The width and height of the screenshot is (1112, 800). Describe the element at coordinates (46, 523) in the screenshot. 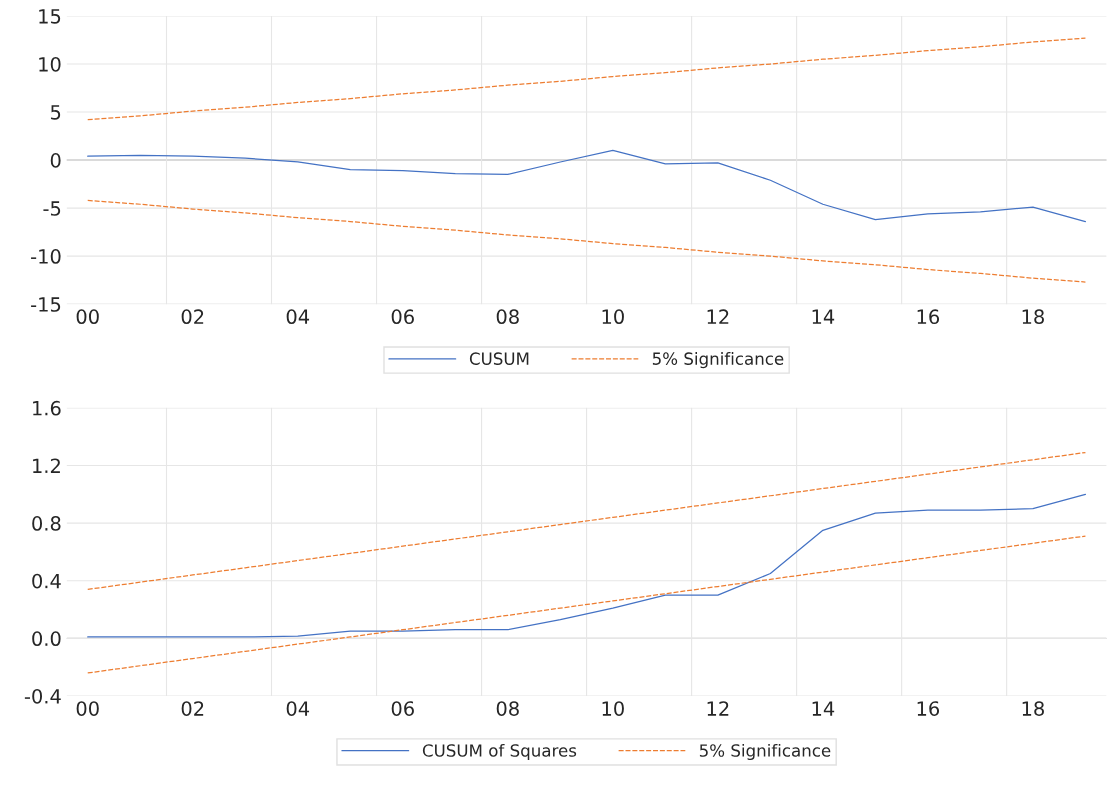

I see `y-tick-label: 0.8` at that location.